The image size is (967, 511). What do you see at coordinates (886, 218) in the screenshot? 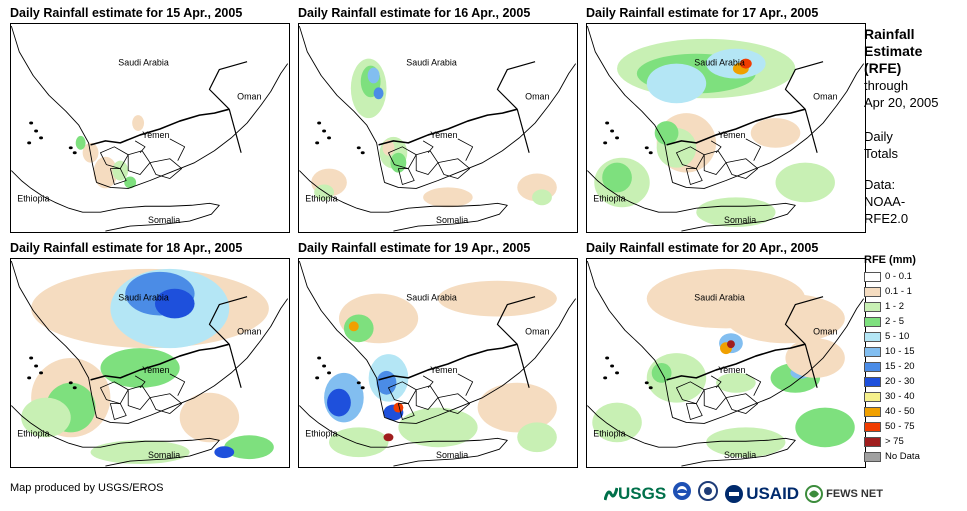
I see `sidebar-data-source: RFE2.0` at bounding box center [886, 218].